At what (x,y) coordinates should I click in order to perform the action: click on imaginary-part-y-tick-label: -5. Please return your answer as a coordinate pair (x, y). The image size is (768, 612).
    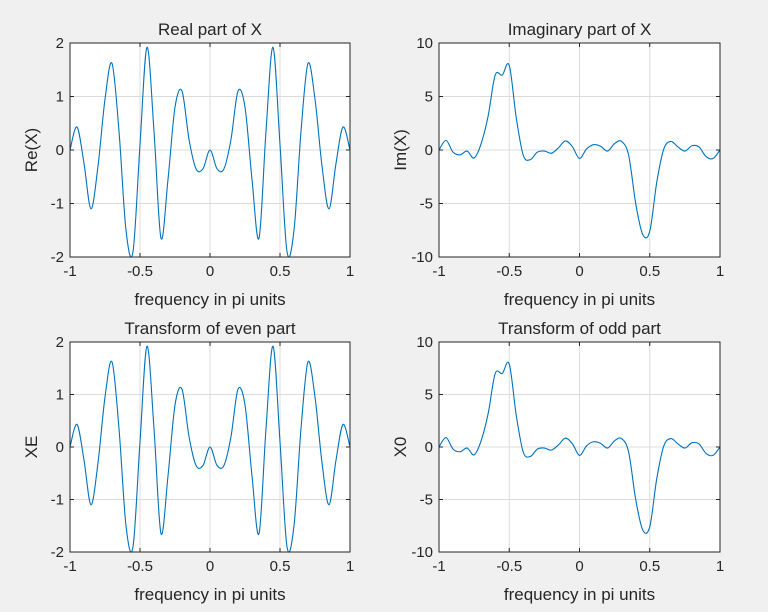
    Looking at the image, I should click on (426, 204).